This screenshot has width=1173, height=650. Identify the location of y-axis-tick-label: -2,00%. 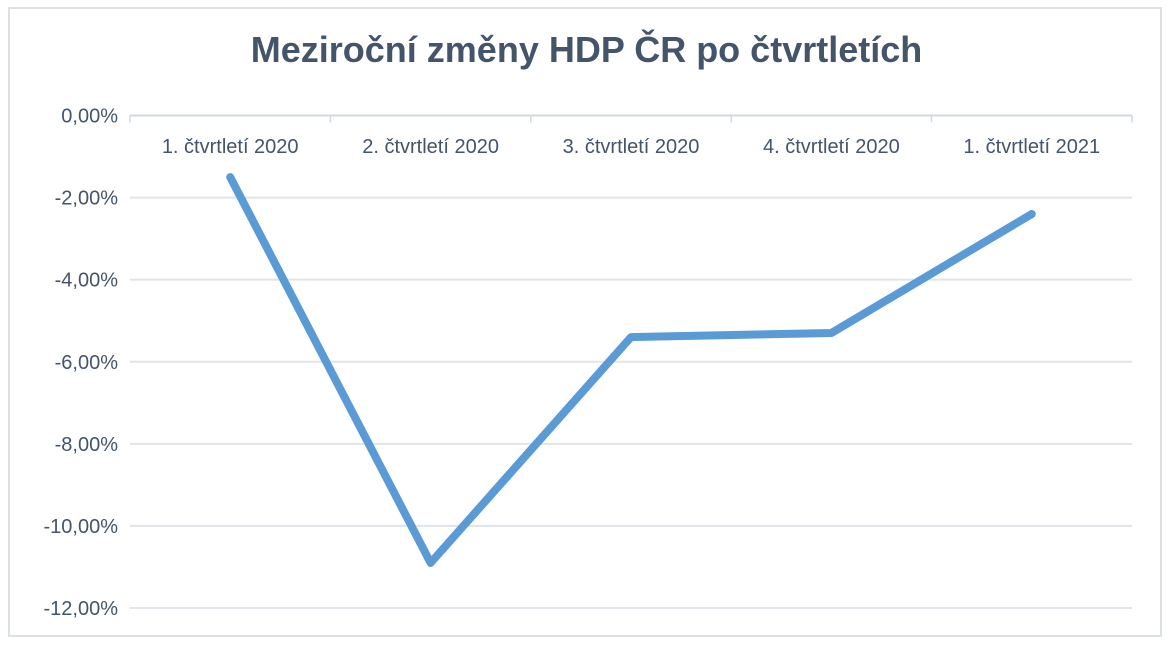
(87, 199).